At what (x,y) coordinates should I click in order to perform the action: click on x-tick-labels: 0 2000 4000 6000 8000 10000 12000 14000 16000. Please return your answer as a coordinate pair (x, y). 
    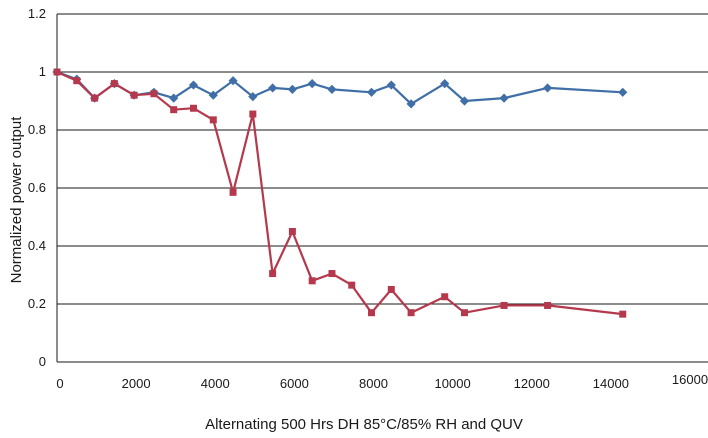
    Looking at the image, I should click on (382, 381).